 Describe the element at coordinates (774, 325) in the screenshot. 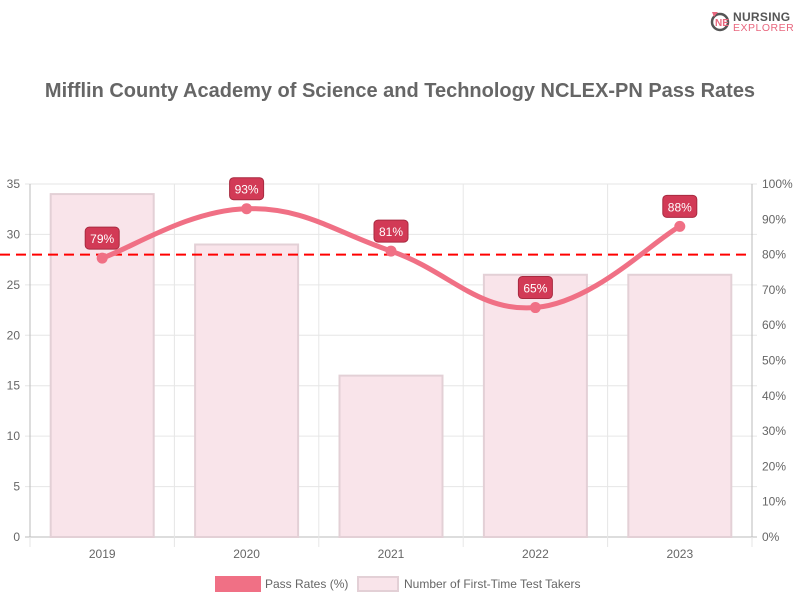

I see `right-tick-label: 60%` at that location.